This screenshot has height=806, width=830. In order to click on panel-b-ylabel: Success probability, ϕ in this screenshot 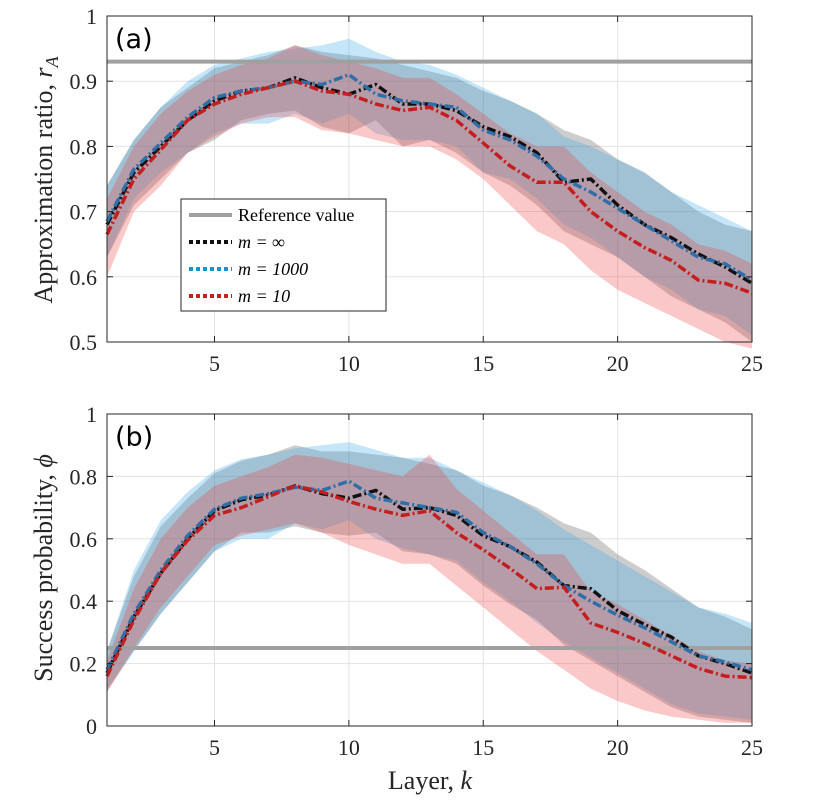, I will do `click(43, 568)`.